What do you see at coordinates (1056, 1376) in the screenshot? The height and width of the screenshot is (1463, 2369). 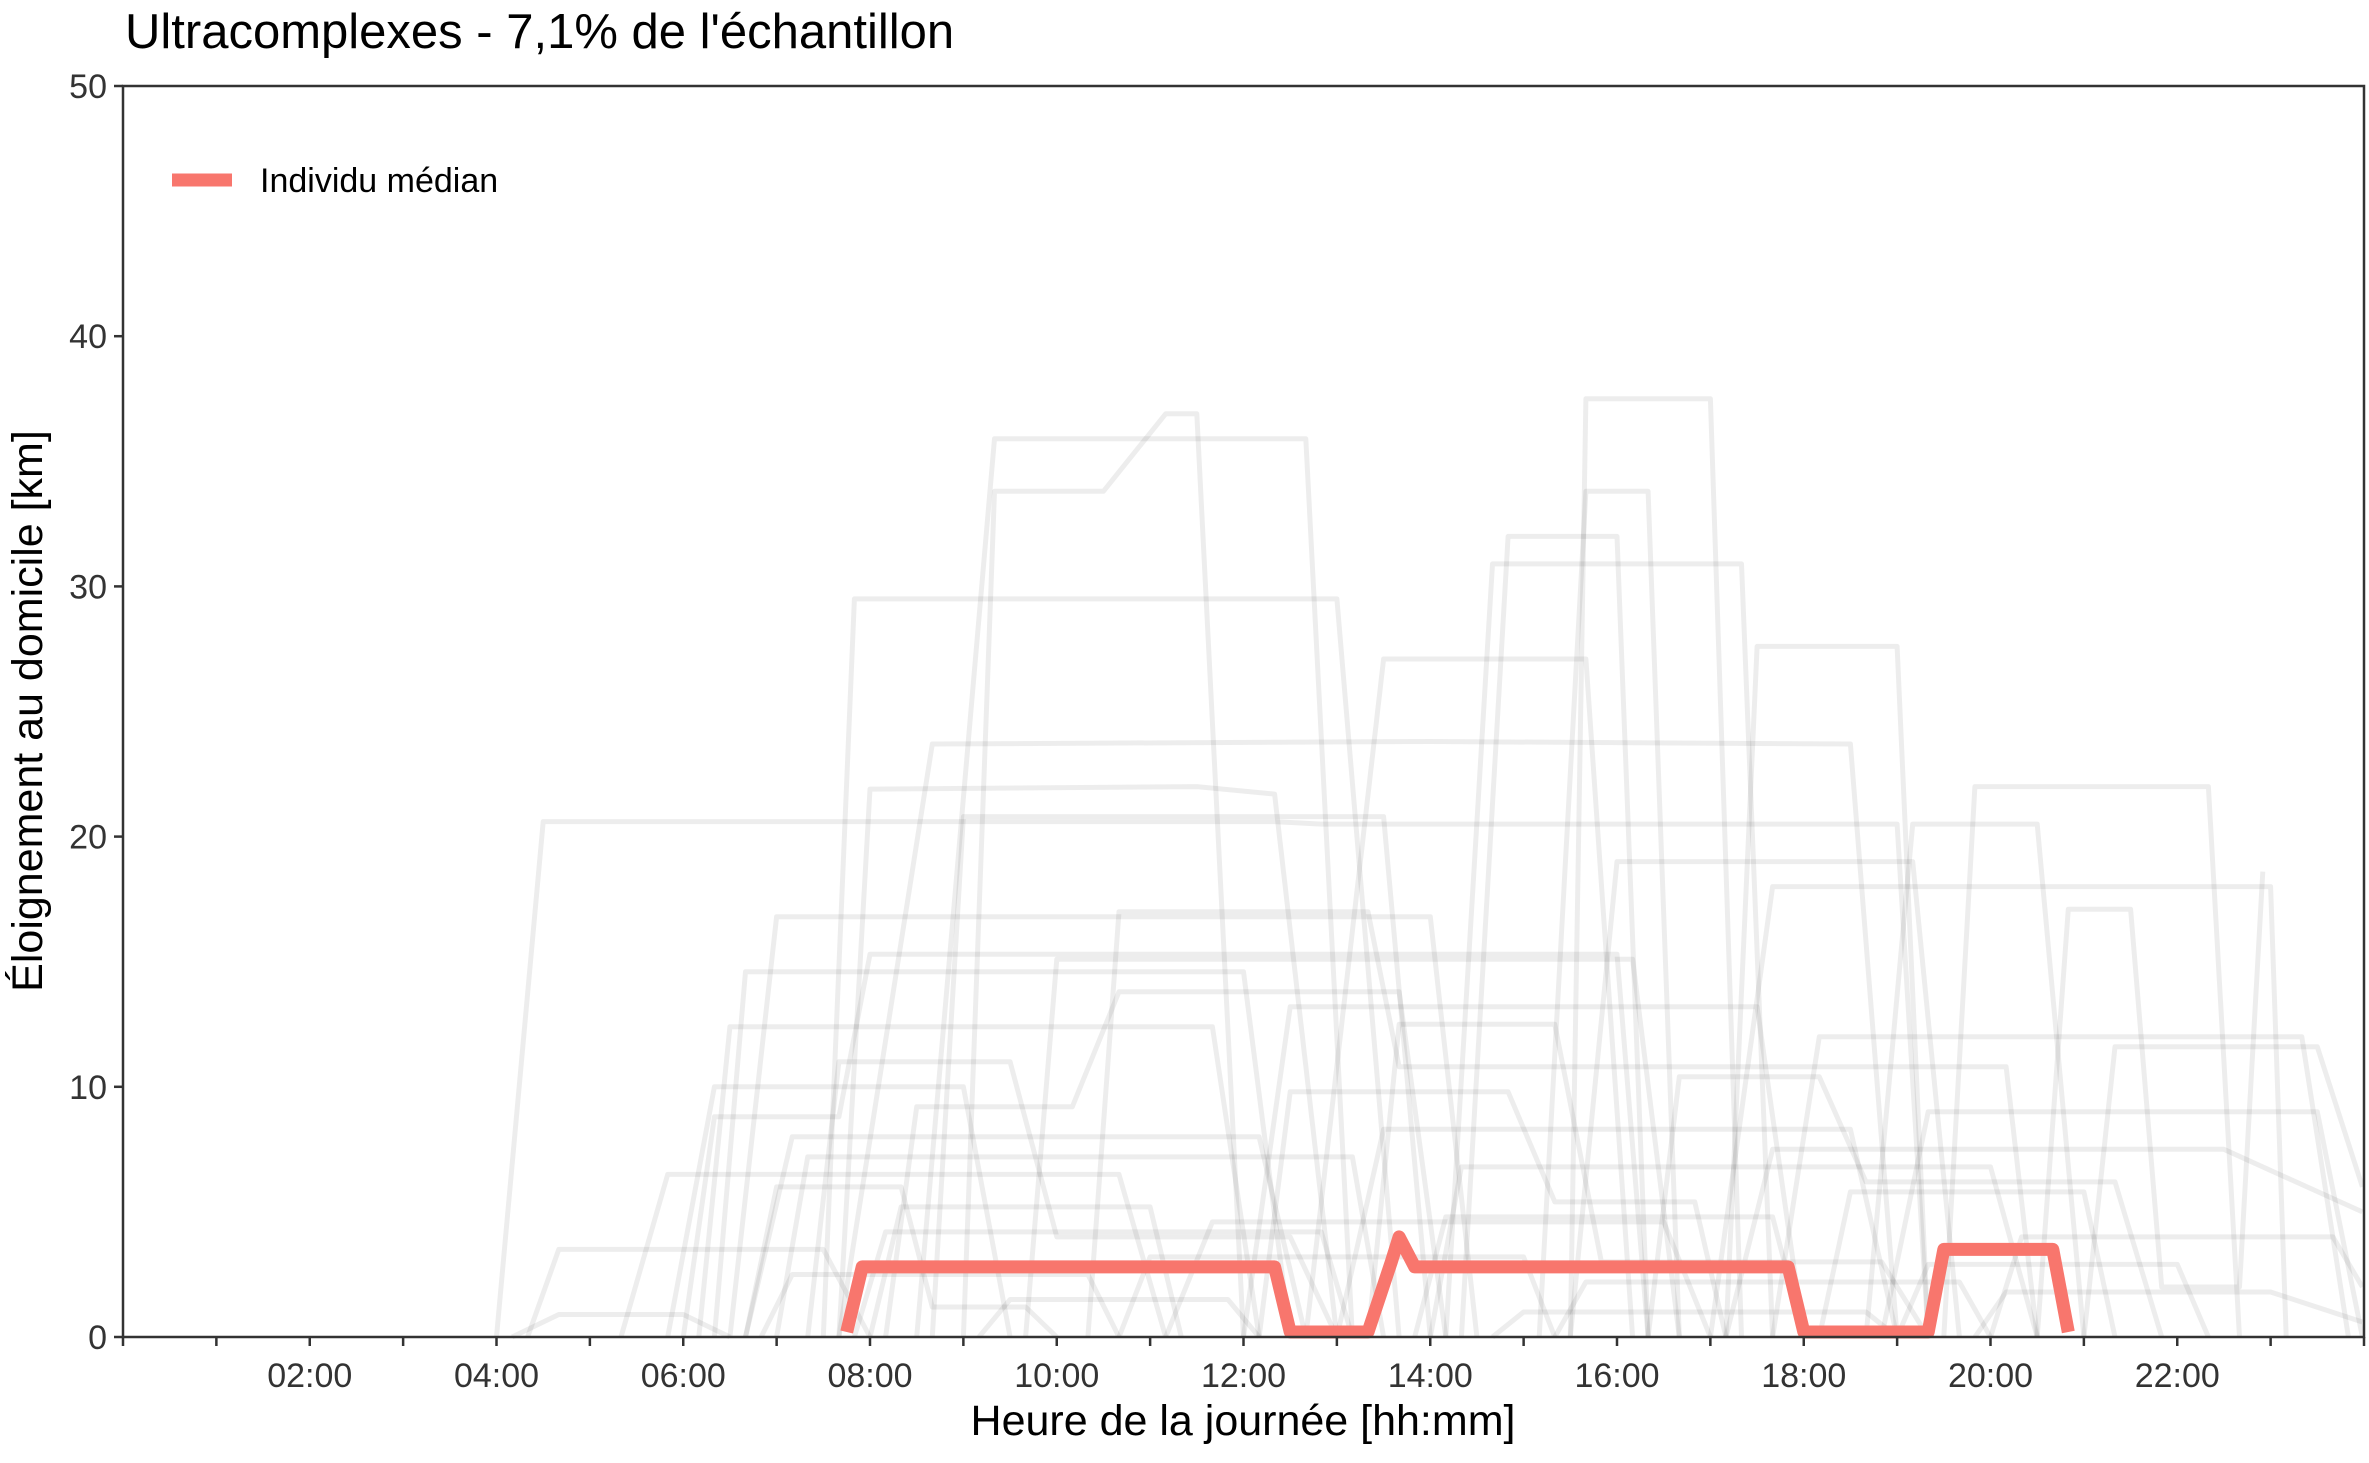 I see `x-tick-label: 10:00` at bounding box center [1056, 1376].